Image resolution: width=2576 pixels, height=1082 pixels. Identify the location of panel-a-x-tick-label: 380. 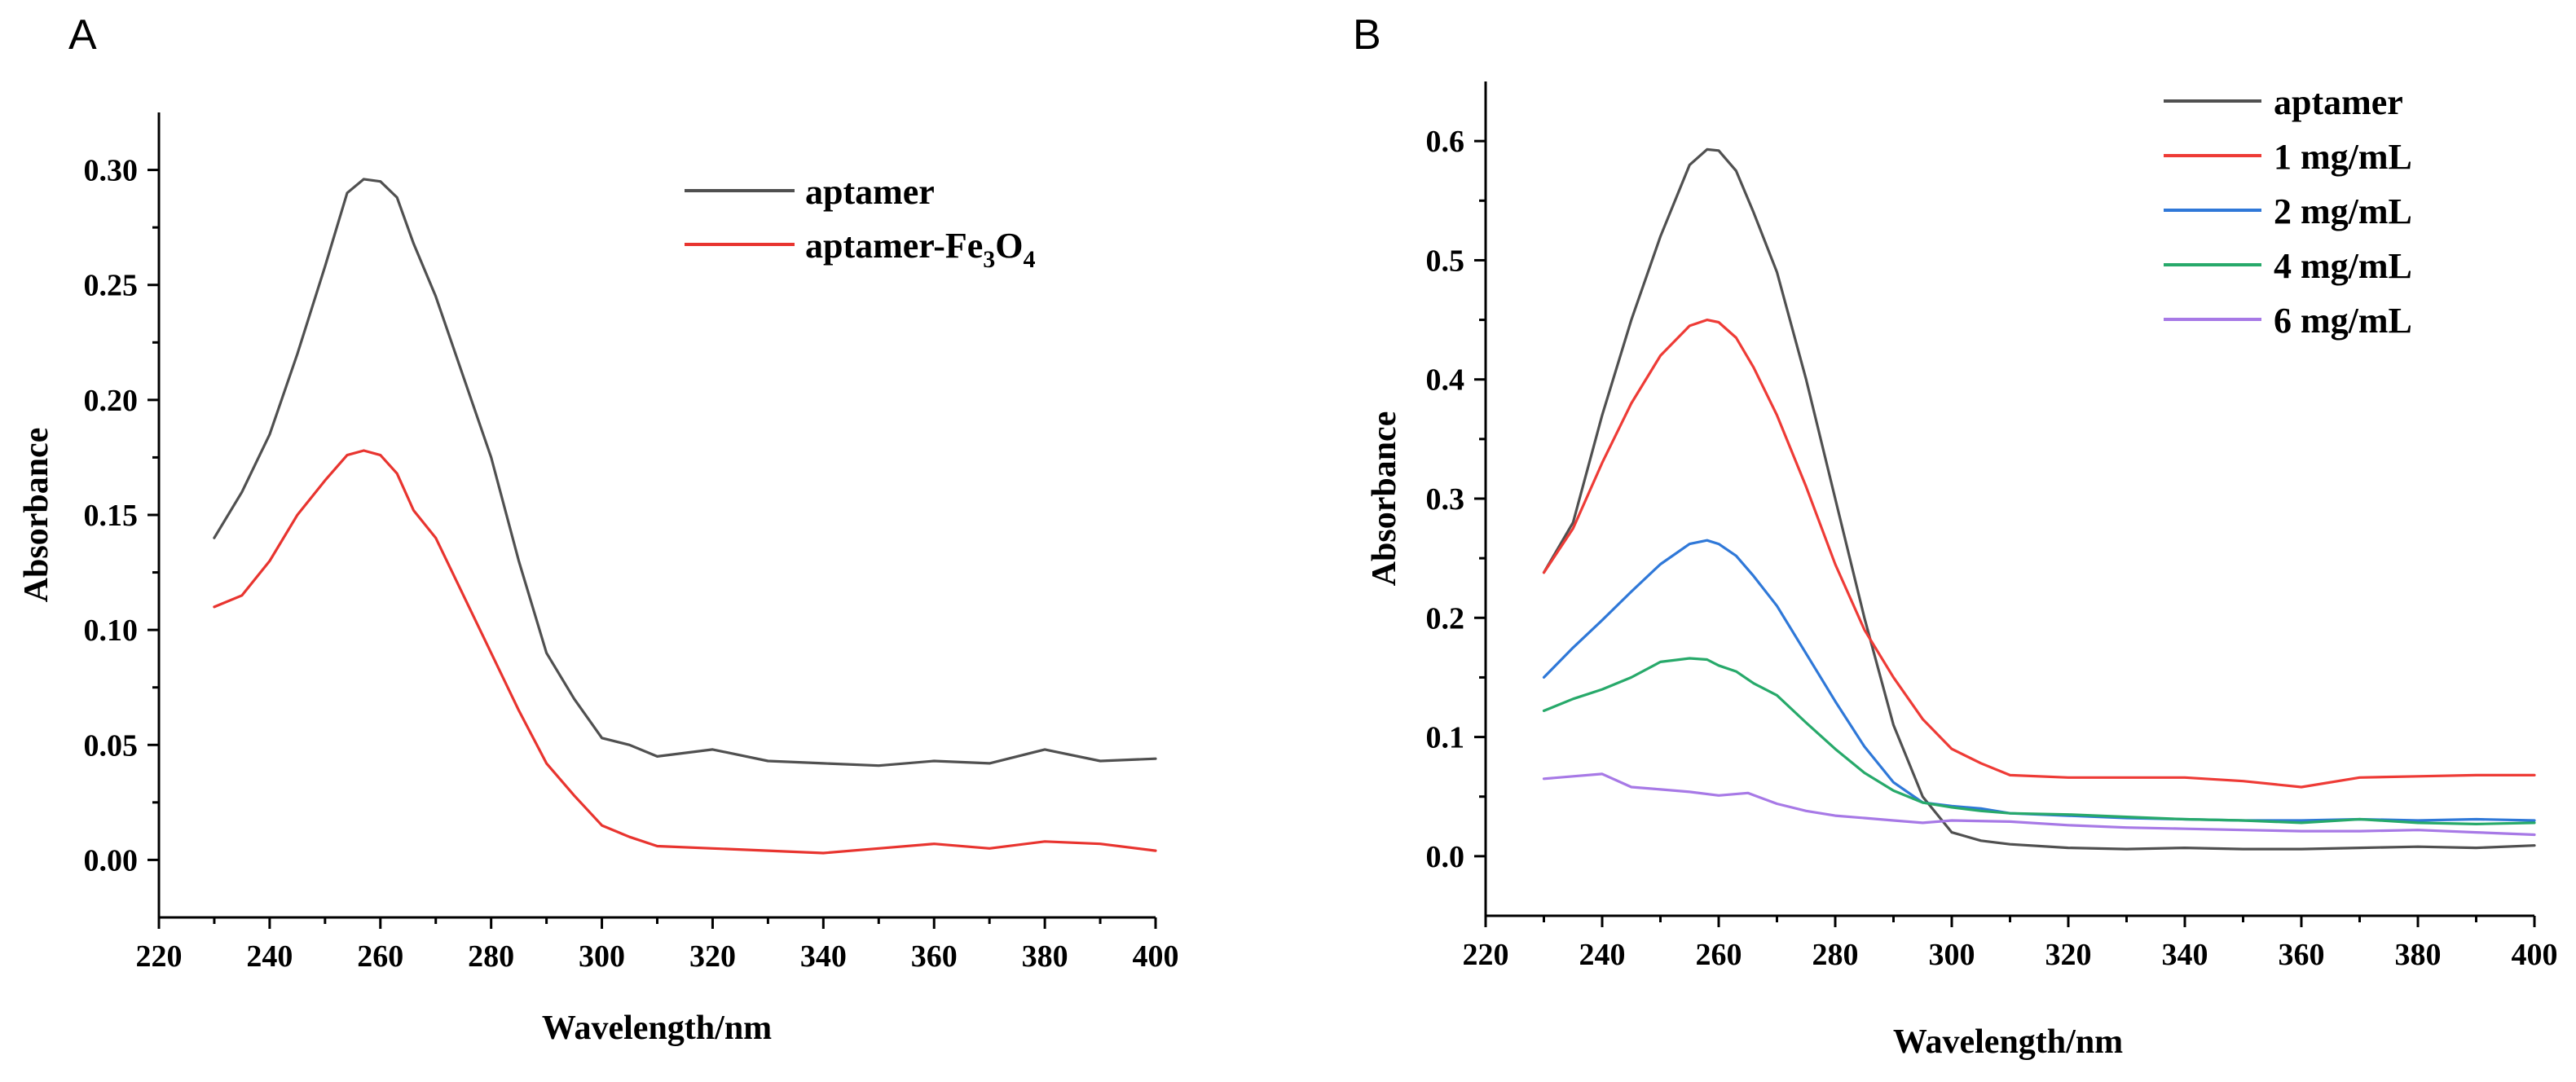
(1045, 956).